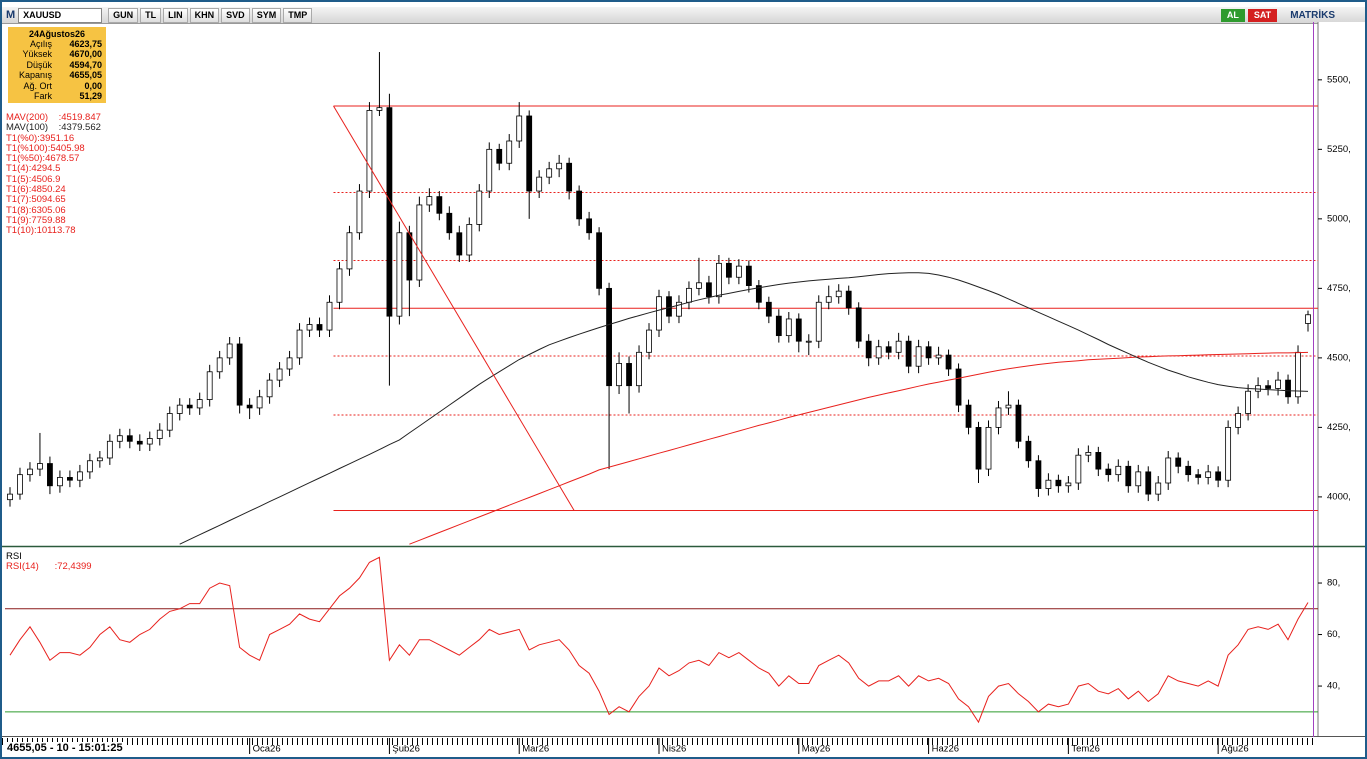 The width and height of the screenshot is (1367, 759). What do you see at coordinates (266, 15) in the screenshot?
I see `toolbar-button: SYM` at bounding box center [266, 15].